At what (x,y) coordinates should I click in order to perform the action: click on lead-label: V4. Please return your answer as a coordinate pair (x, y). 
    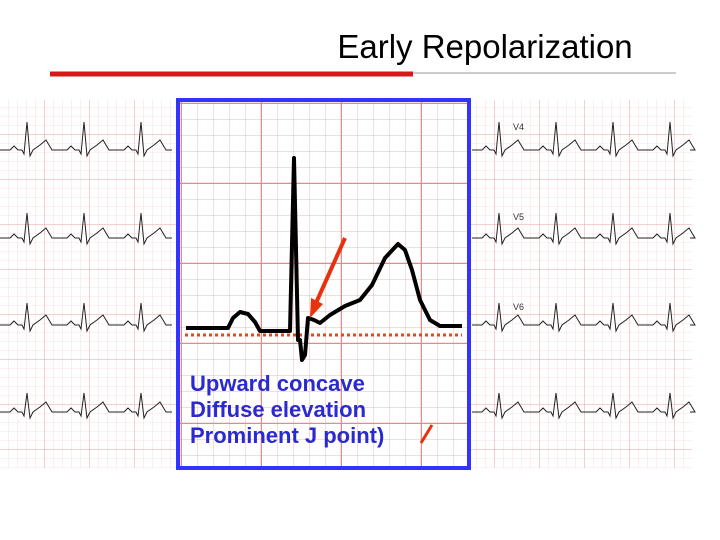
    Looking at the image, I should click on (518, 127).